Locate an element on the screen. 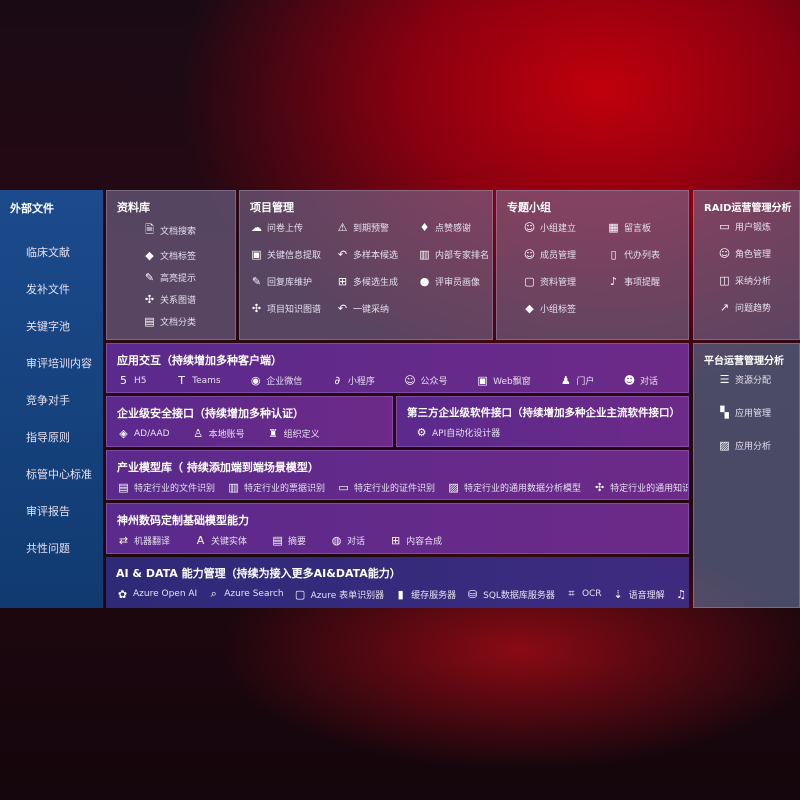 The width and height of the screenshot is (800, 800). security-item: ♙ 本地账号 is located at coordinates (218, 433).